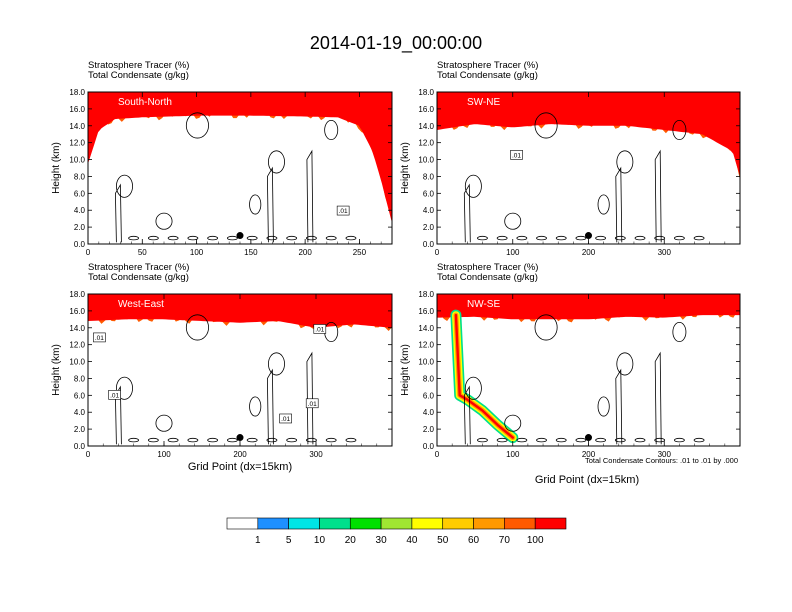  Describe the element at coordinates (396, 43) in the screenshot. I see `main-title: 2014-01-19_00:00:00` at that location.